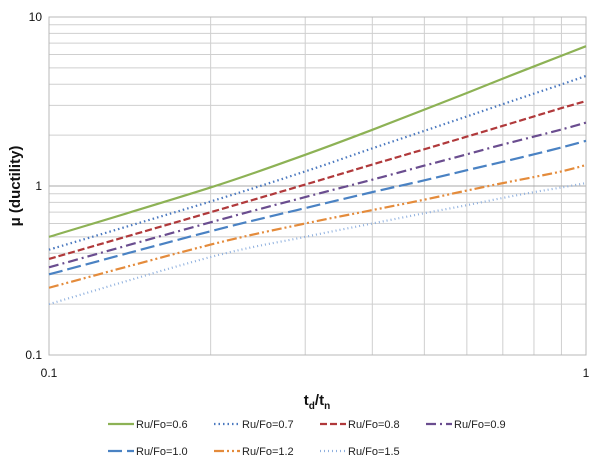 The width and height of the screenshot is (600, 463). What do you see at coordinates (38, 186) in the screenshot?
I see `y-tick-label: 1` at bounding box center [38, 186].